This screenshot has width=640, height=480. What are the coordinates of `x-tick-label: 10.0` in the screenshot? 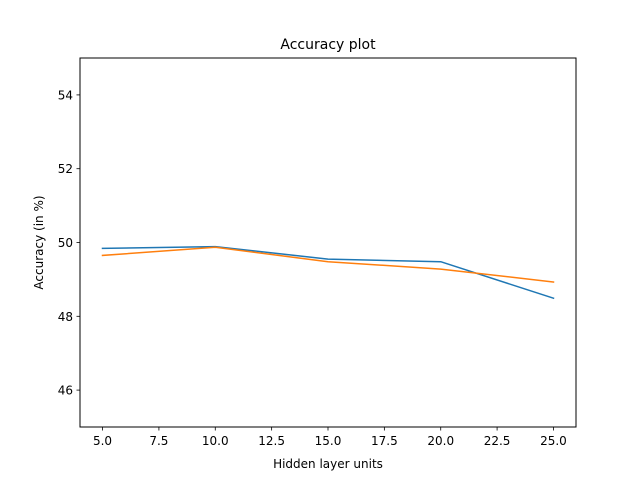 It's located at (215, 441).